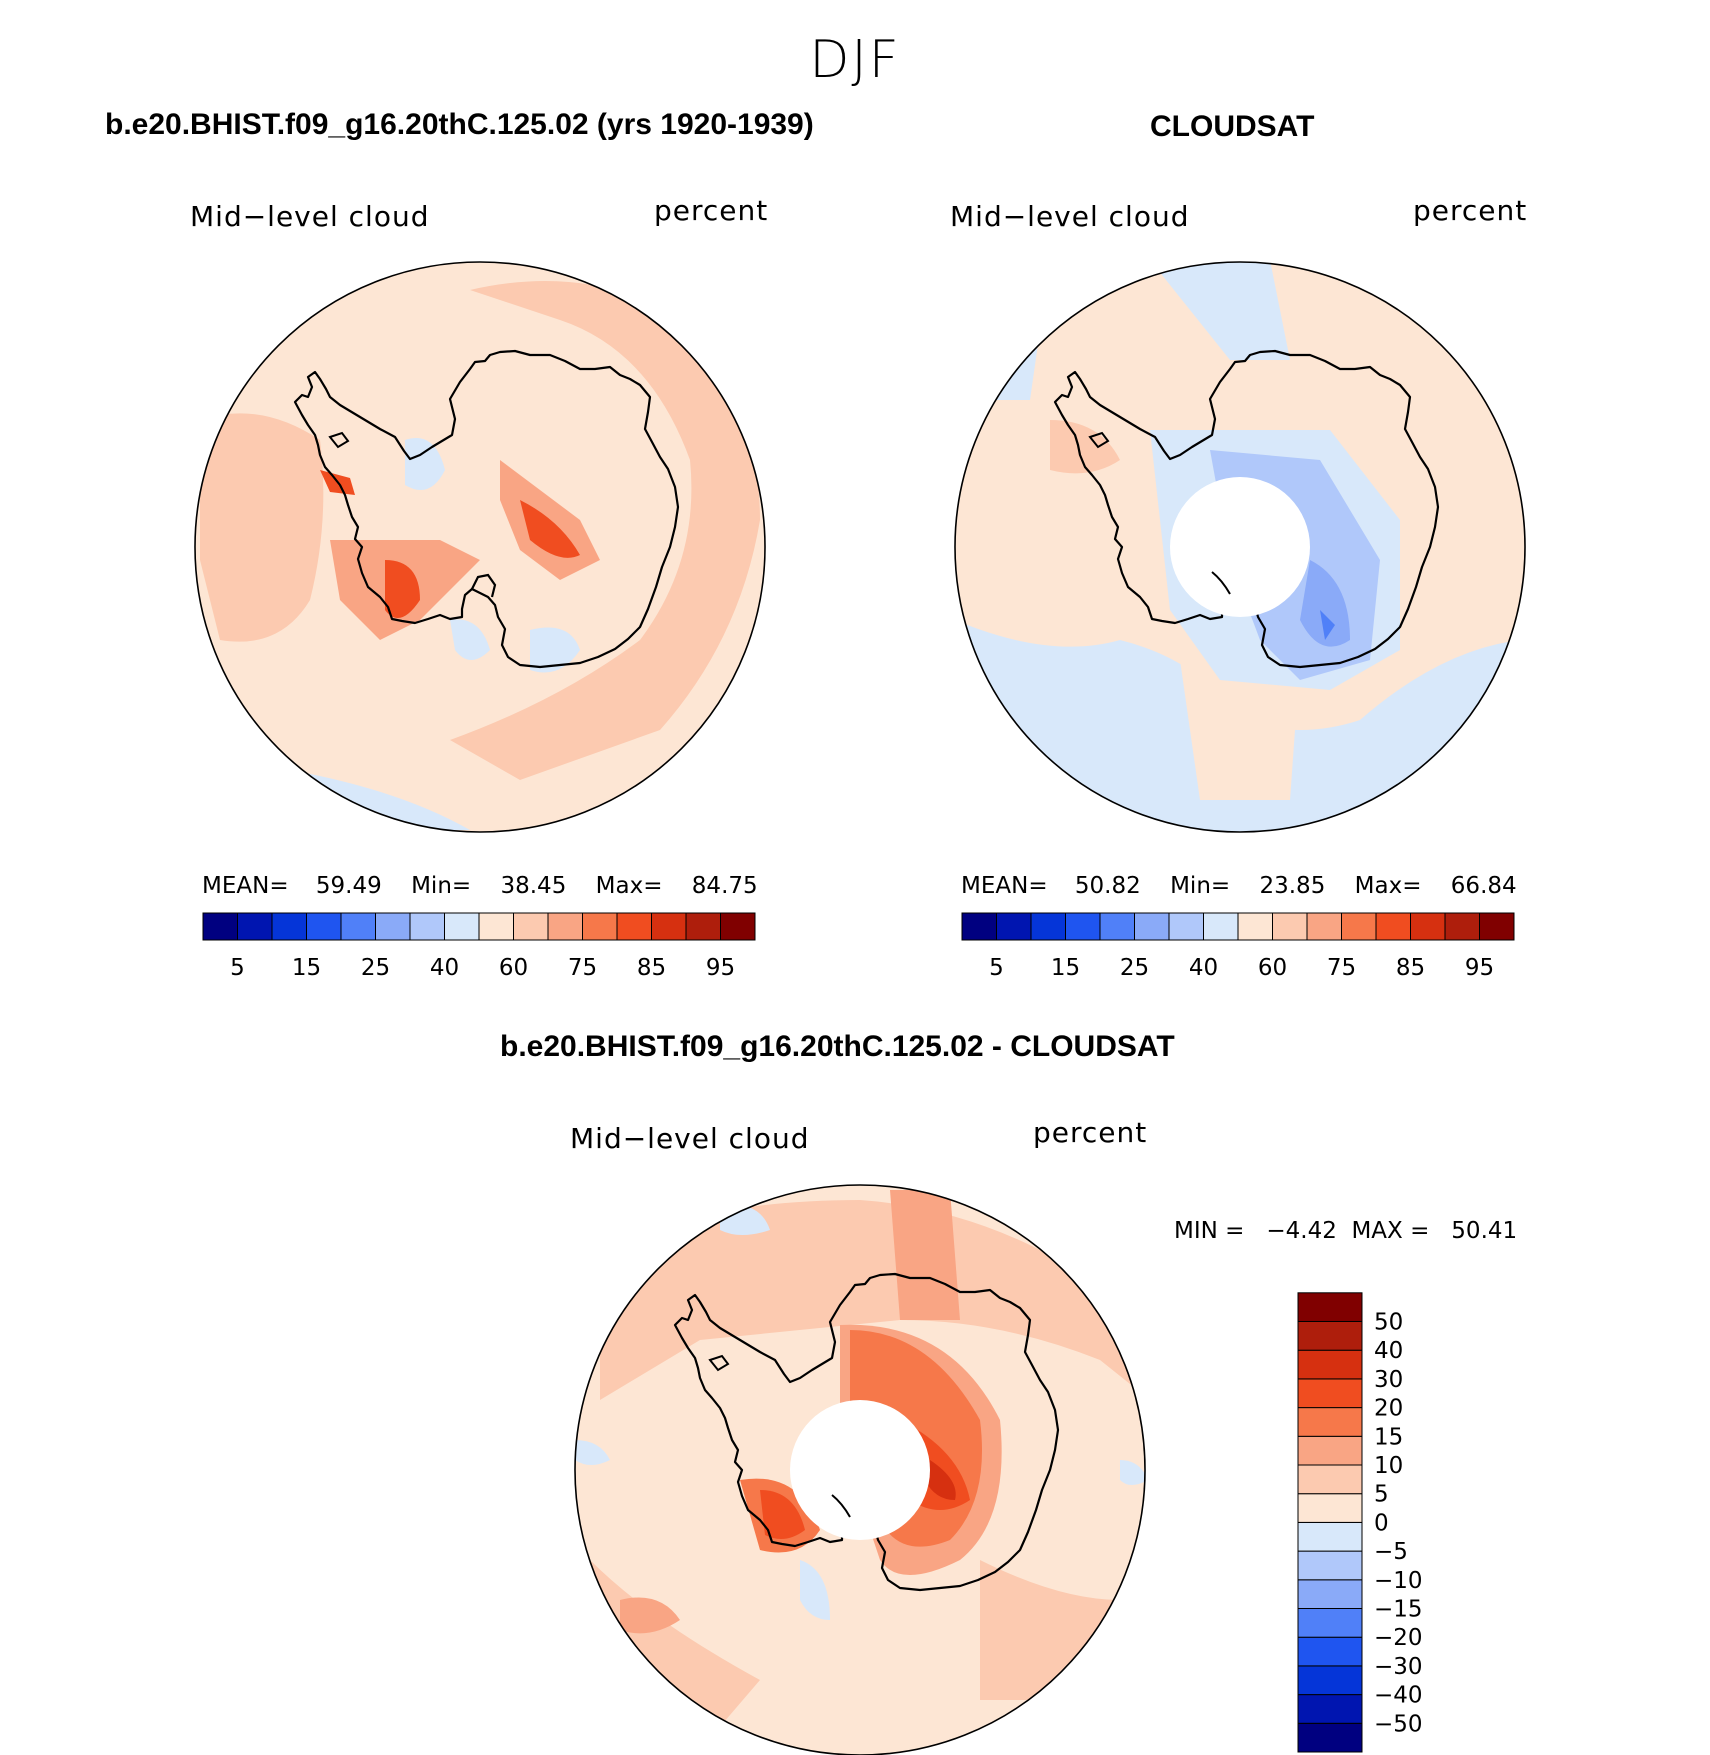 The height and width of the screenshot is (1755, 1710). Describe the element at coordinates (444, 968) in the screenshot. I see `colorbar-model-tick-label: 40` at that location.